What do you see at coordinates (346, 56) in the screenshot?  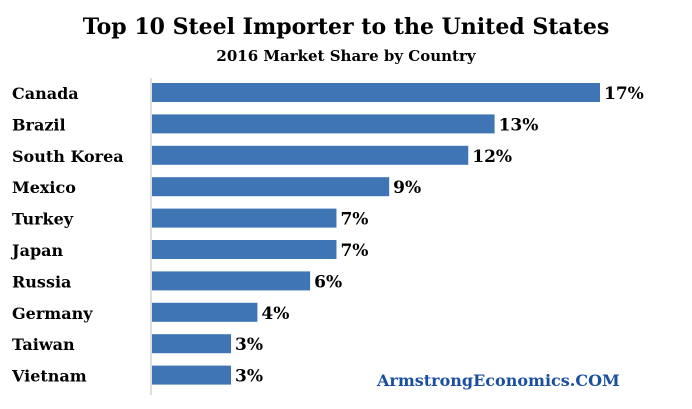 I see `chart-subtitle: 2016 Market Share by Country` at bounding box center [346, 56].